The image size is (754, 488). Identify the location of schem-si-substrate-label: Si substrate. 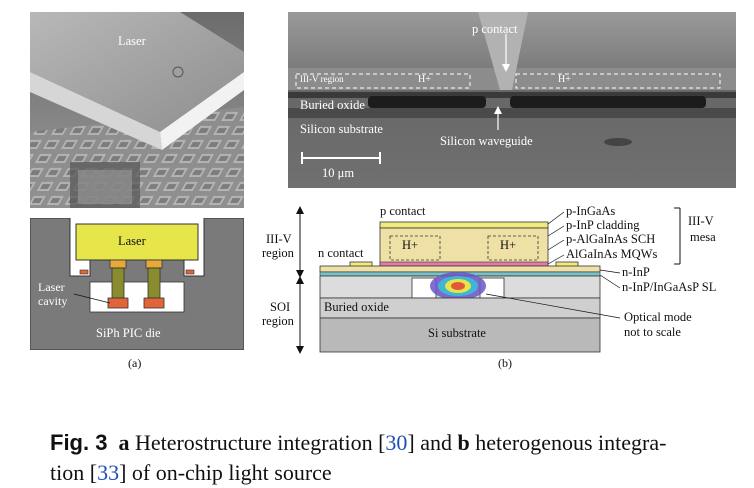
(457, 333).